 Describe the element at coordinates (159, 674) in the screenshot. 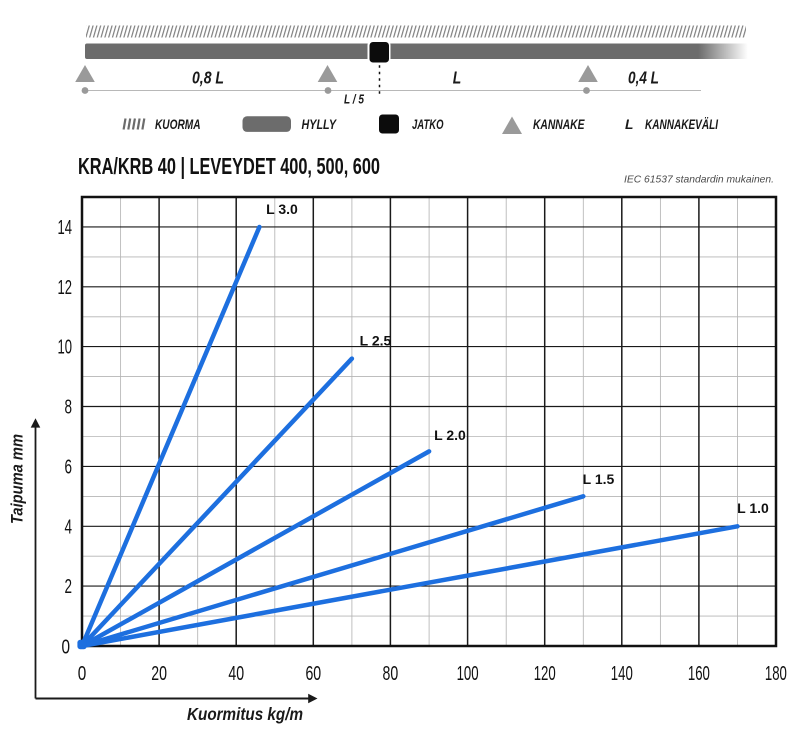

I see `svg-text: 20` at that location.